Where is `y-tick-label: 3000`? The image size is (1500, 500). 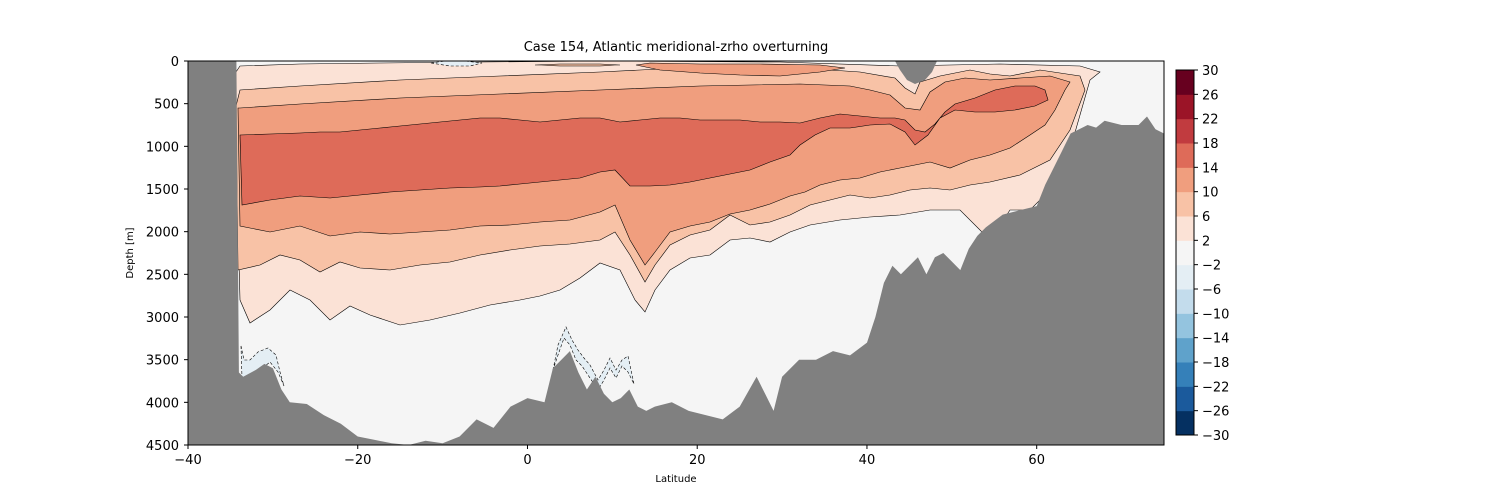
y-tick-label: 3000 is located at coordinates (162, 318).